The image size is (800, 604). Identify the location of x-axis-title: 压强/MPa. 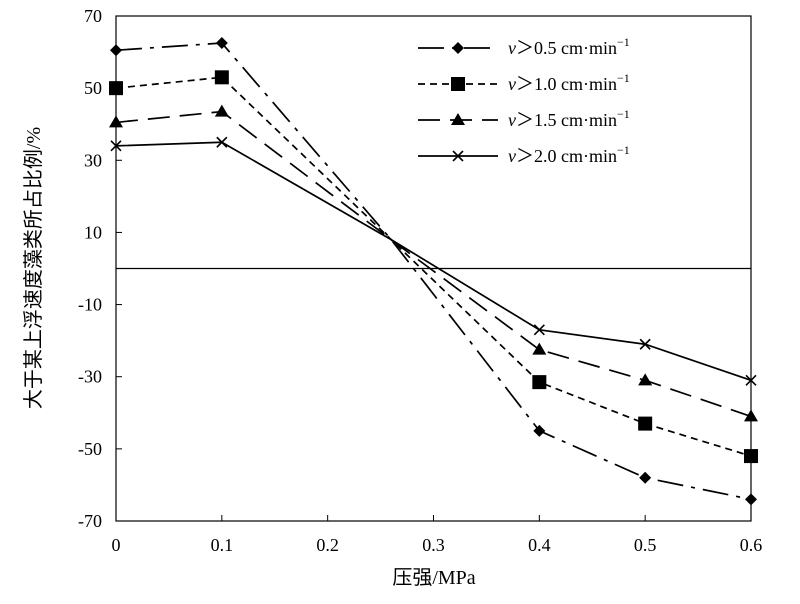
(433, 578).